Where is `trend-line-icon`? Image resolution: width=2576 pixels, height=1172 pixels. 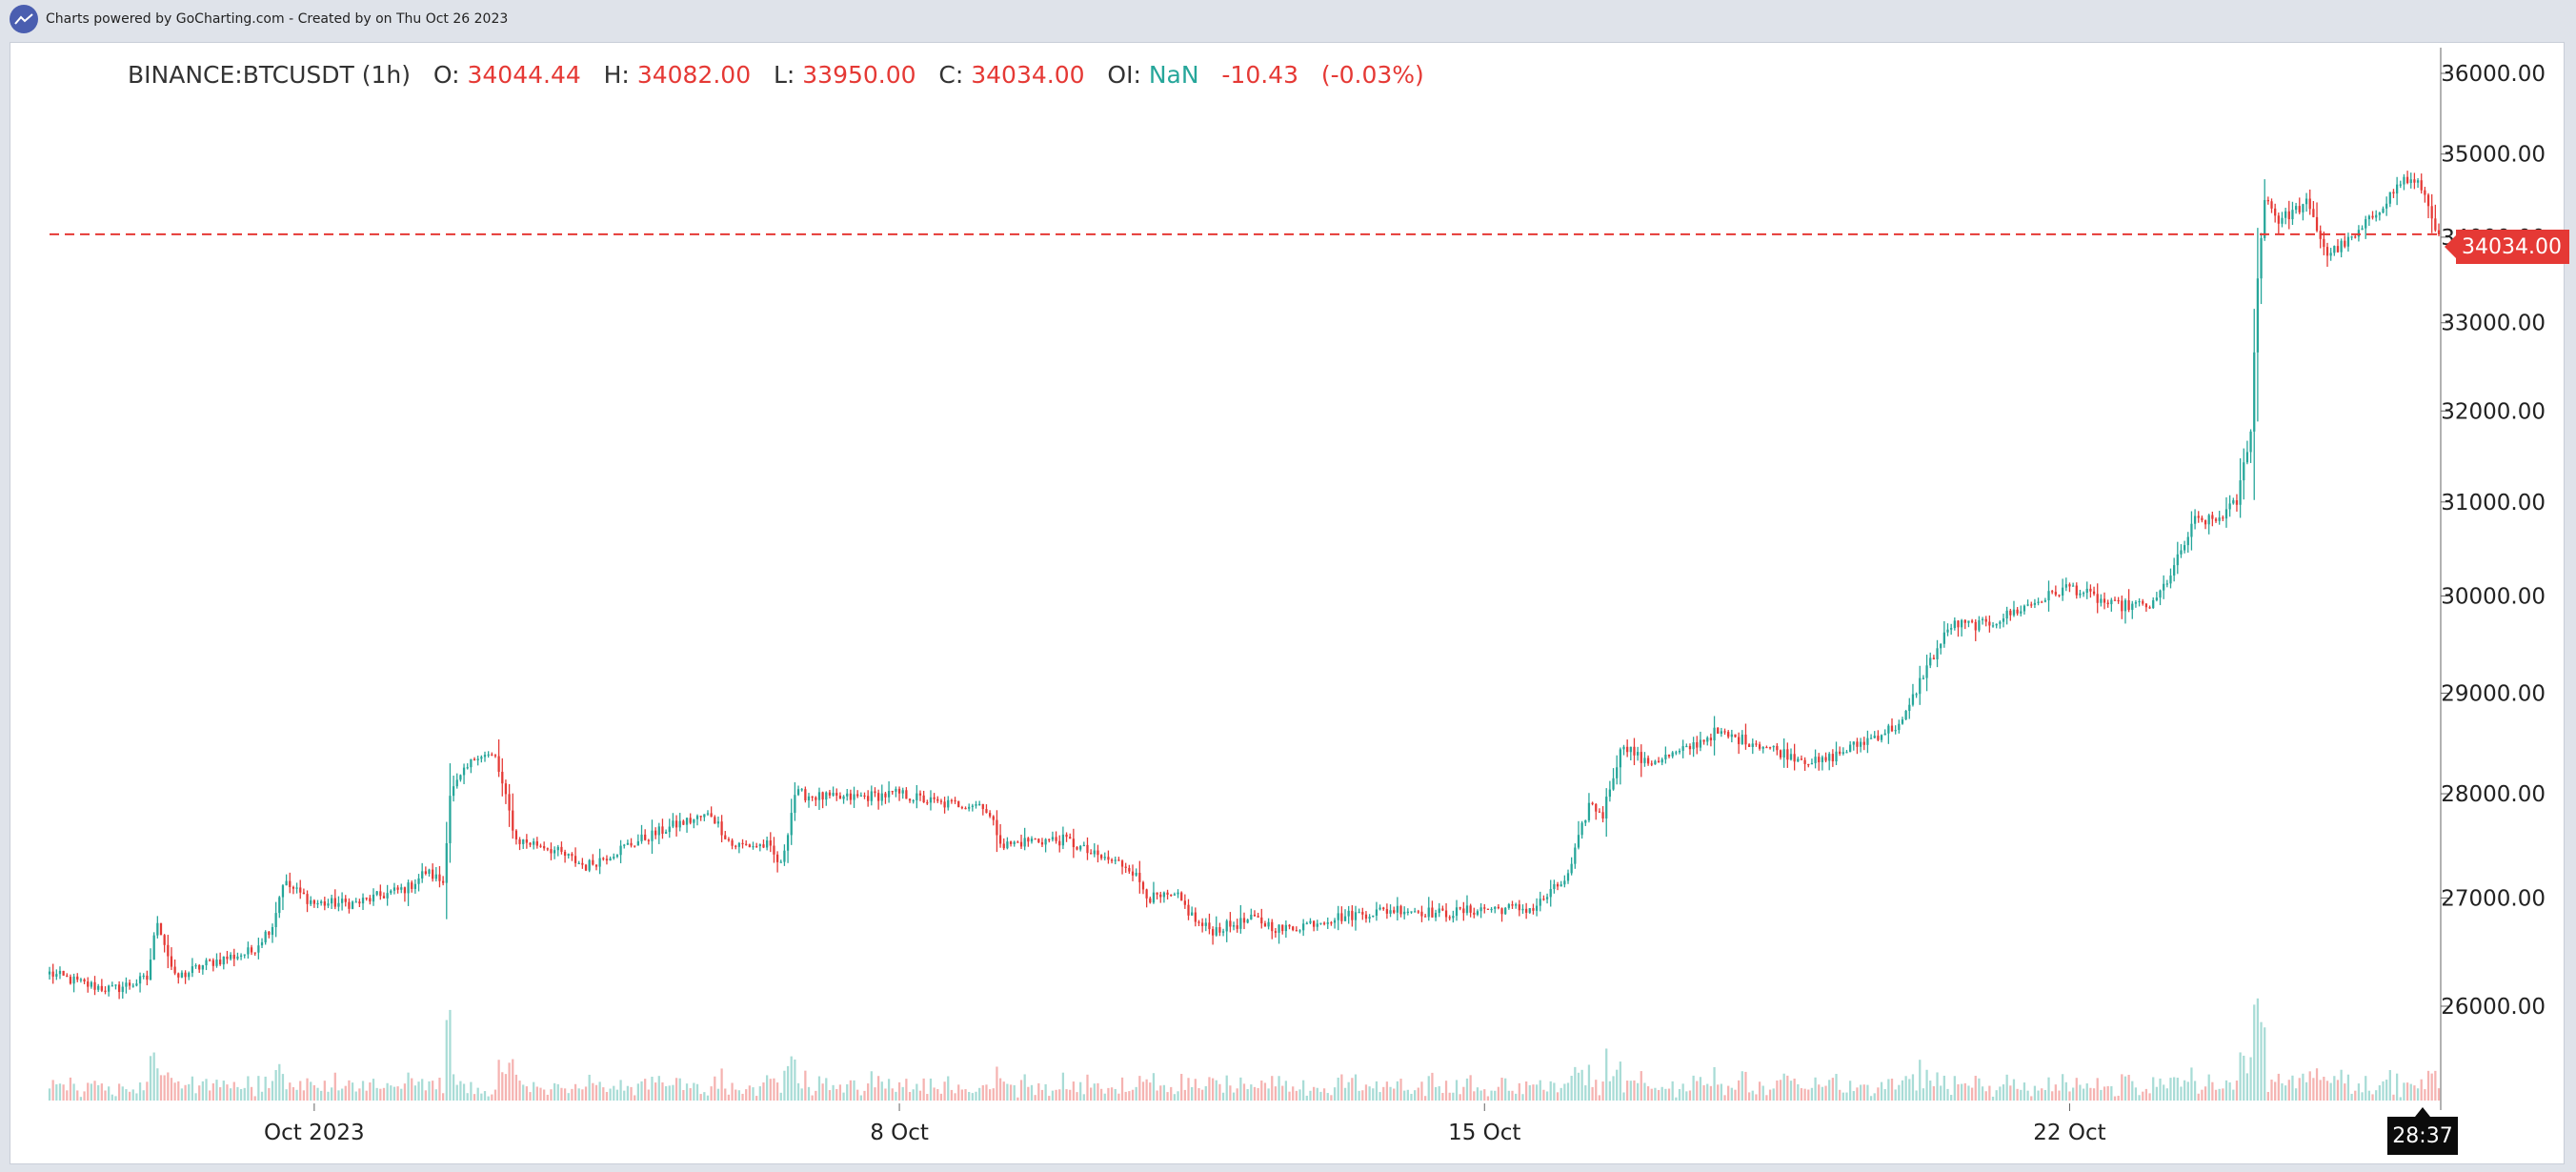
trend-line-icon is located at coordinates (24, 19).